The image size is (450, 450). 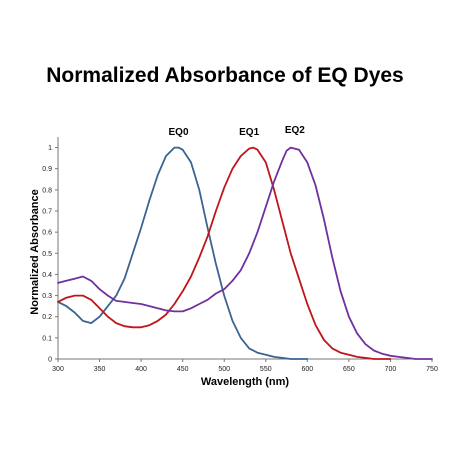 I want to click on y-tick-label: 0.2, so click(x=47, y=317).